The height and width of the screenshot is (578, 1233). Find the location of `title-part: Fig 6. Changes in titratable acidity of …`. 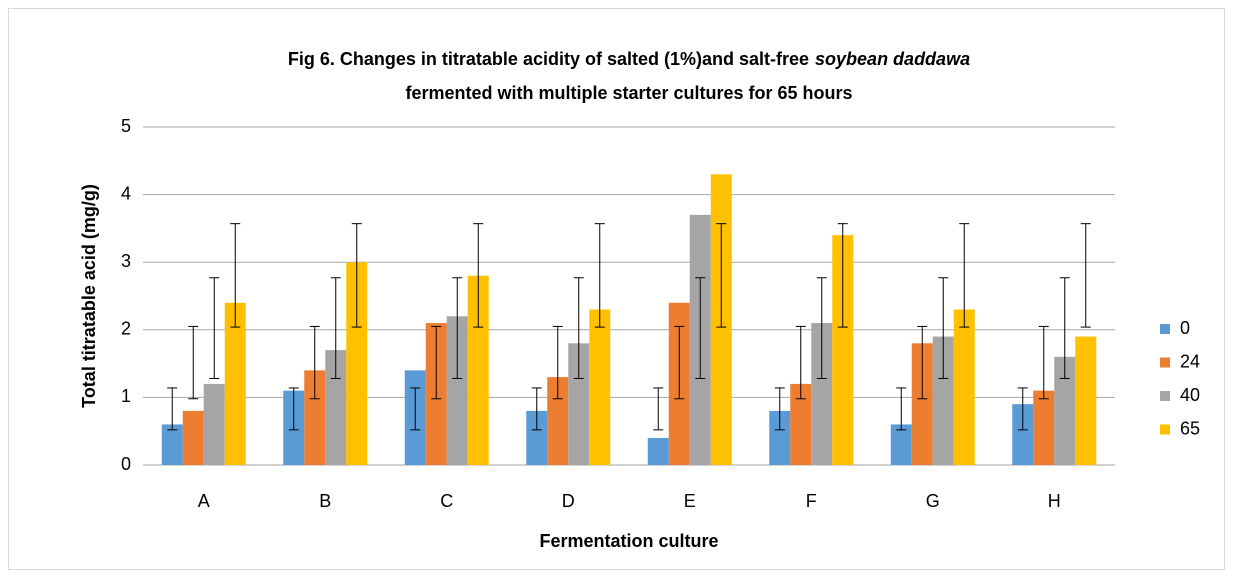

title-part: Fig 6. Changes in titratable acidity of … is located at coordinates (548, 59).